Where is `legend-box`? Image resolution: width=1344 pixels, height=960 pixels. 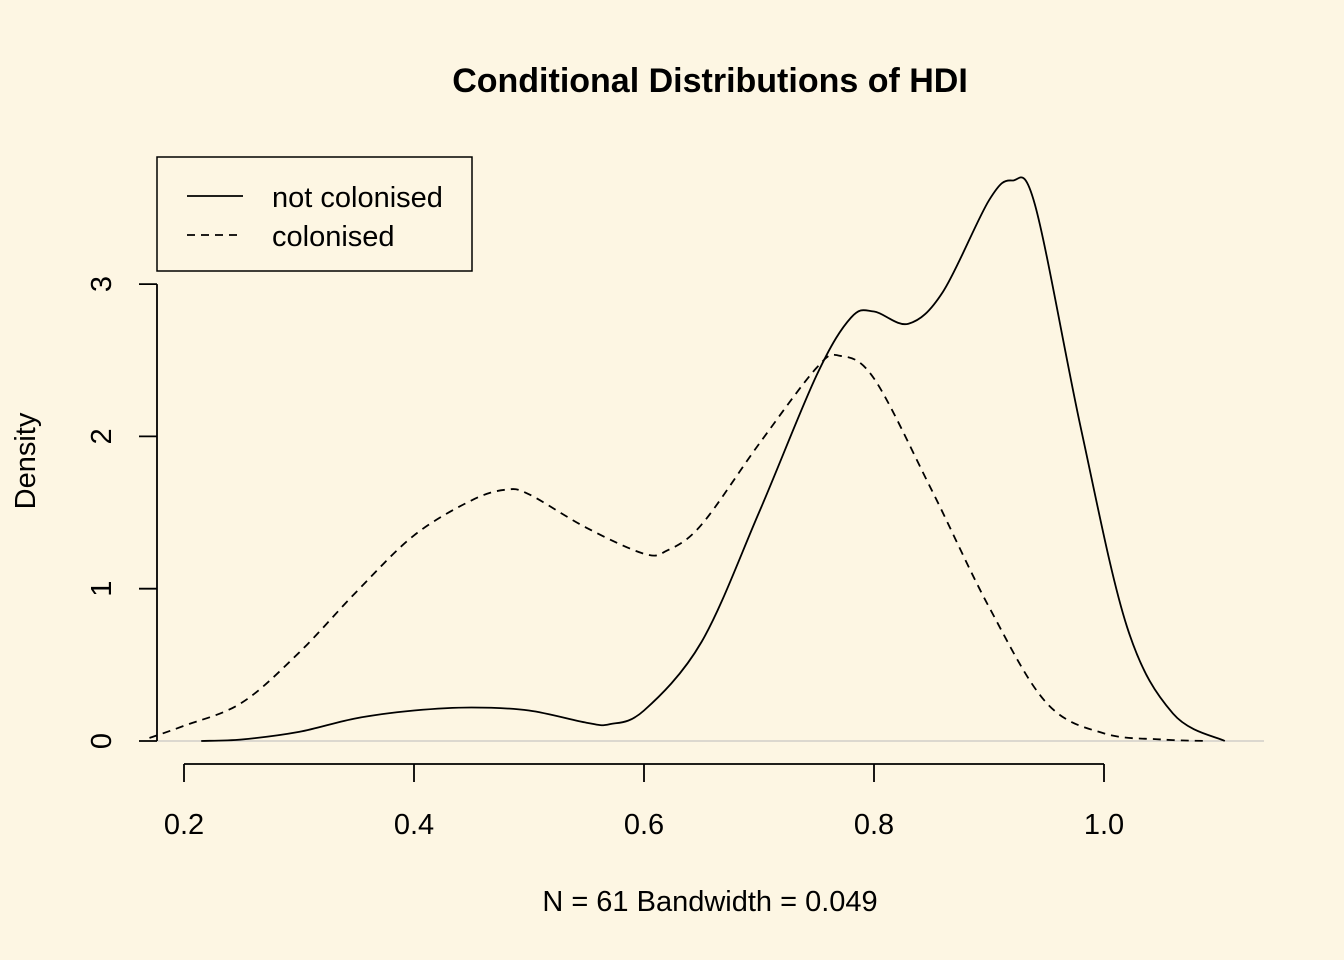 legend-box is located at coordinates (314, 214).